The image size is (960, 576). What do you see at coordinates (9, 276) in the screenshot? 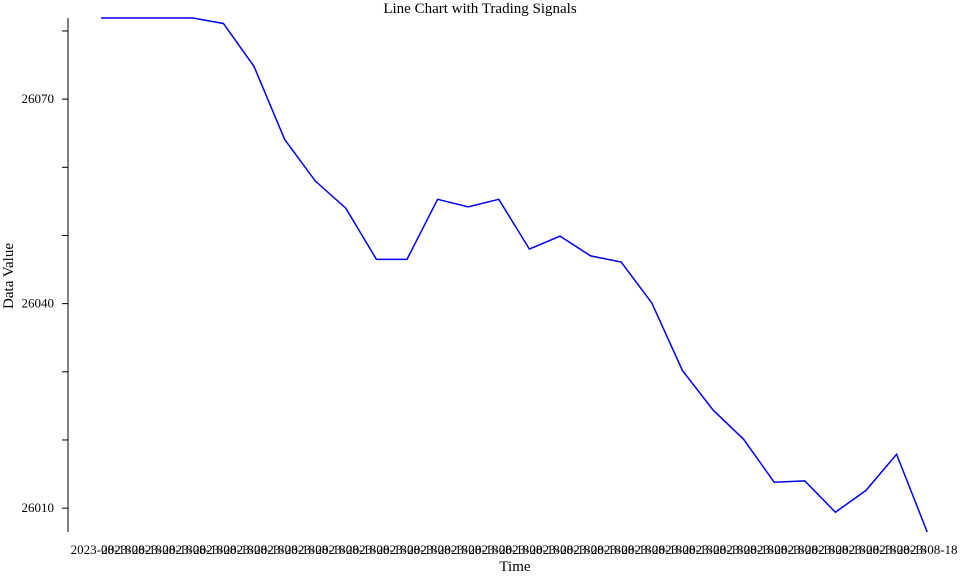
I see `y-axis-label: Data Value` at bounding box center [9, 276].